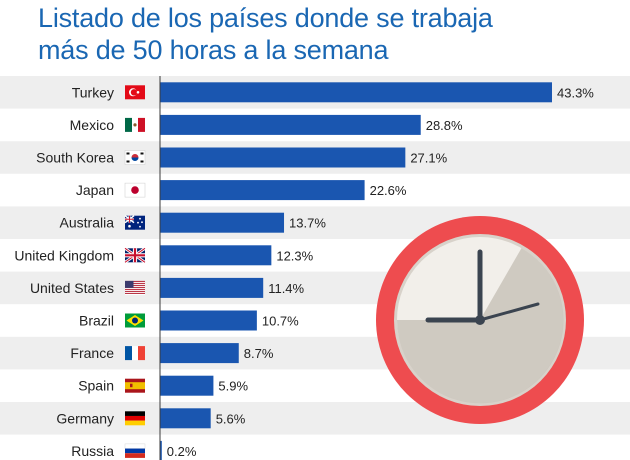  I want to click on chart-title-line-2: más de 50 horas a la semana, so click(213, 50).